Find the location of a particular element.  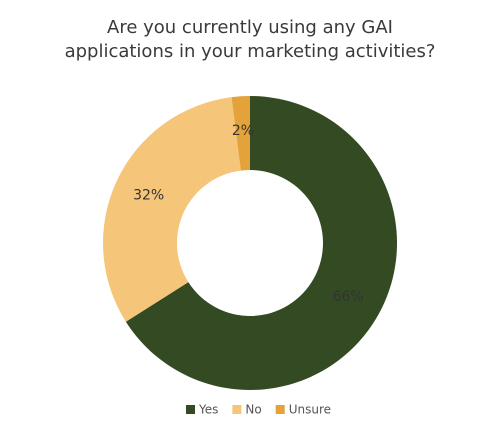

chart-title: Are you currently using any GAI is located at coordinates (250, 27).